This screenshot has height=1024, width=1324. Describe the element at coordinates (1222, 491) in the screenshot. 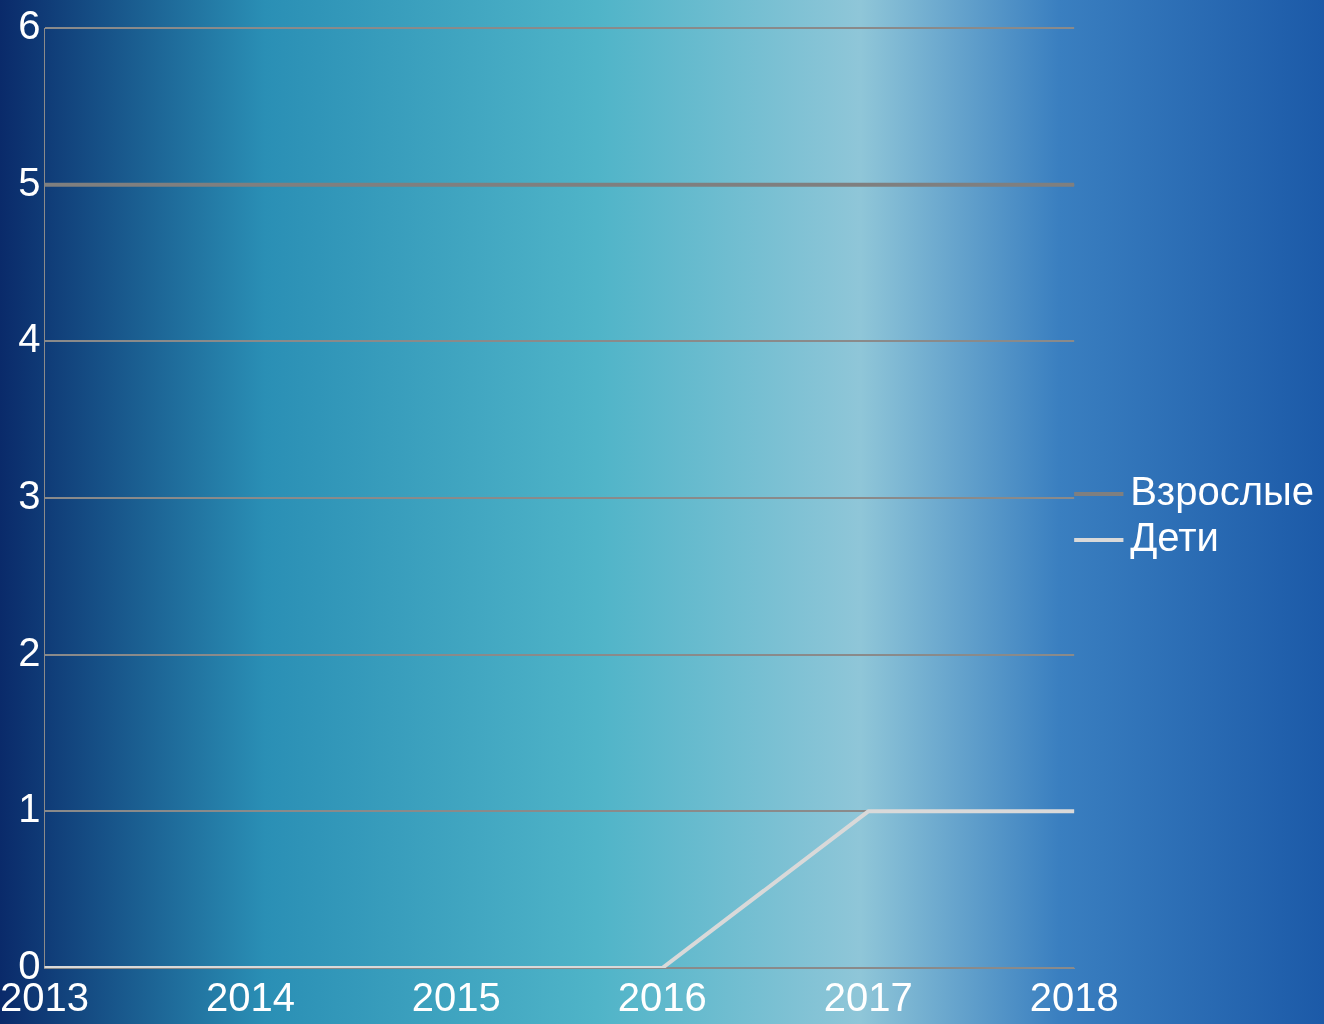

I see `legend-label: Взрослые` at that location.